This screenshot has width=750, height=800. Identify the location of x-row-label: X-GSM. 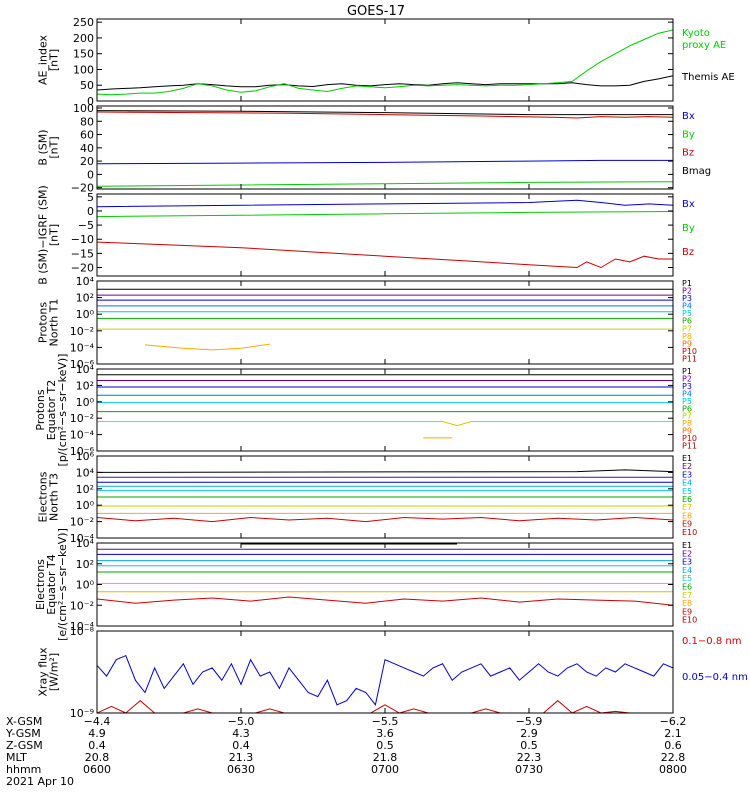
(24, 721).